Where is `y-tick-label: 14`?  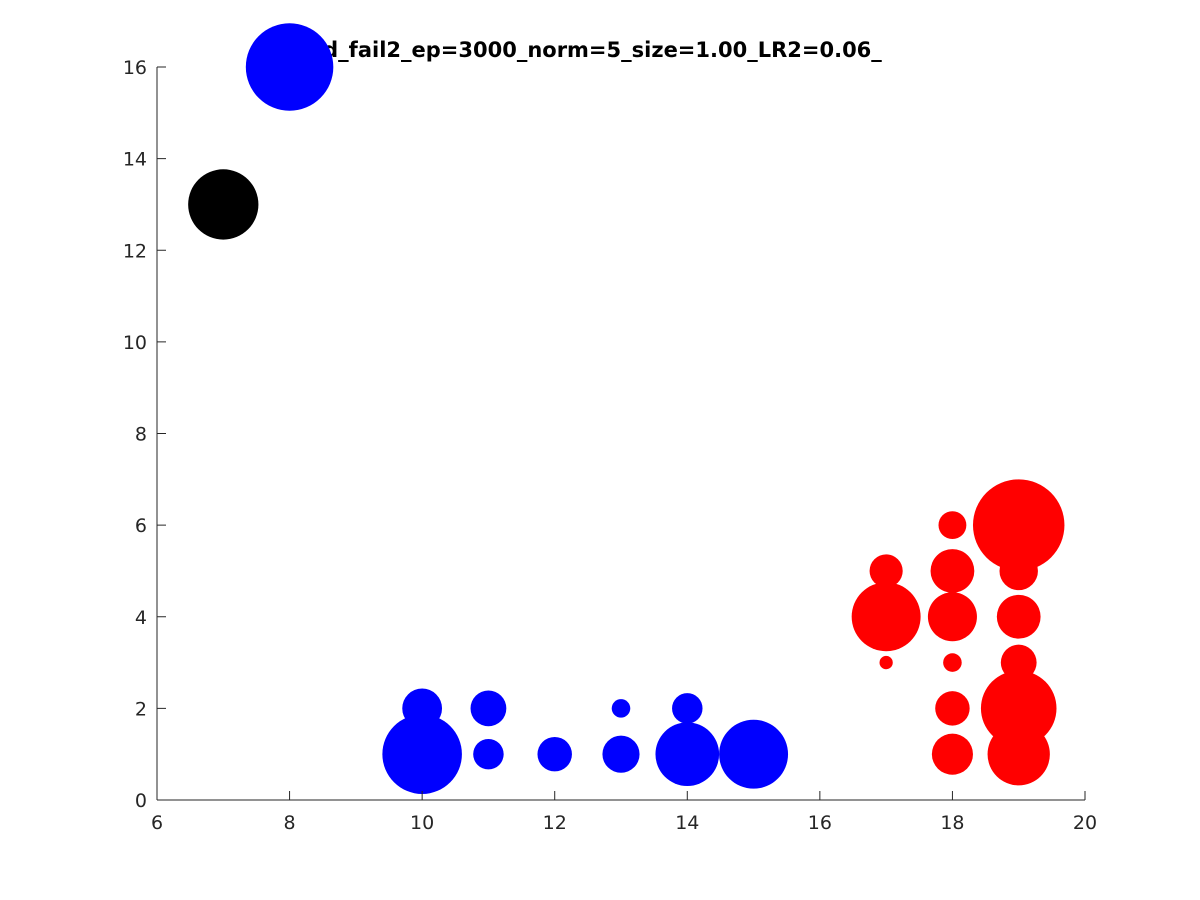
y-tick-label: 14 is located at coordinates (135, 160).